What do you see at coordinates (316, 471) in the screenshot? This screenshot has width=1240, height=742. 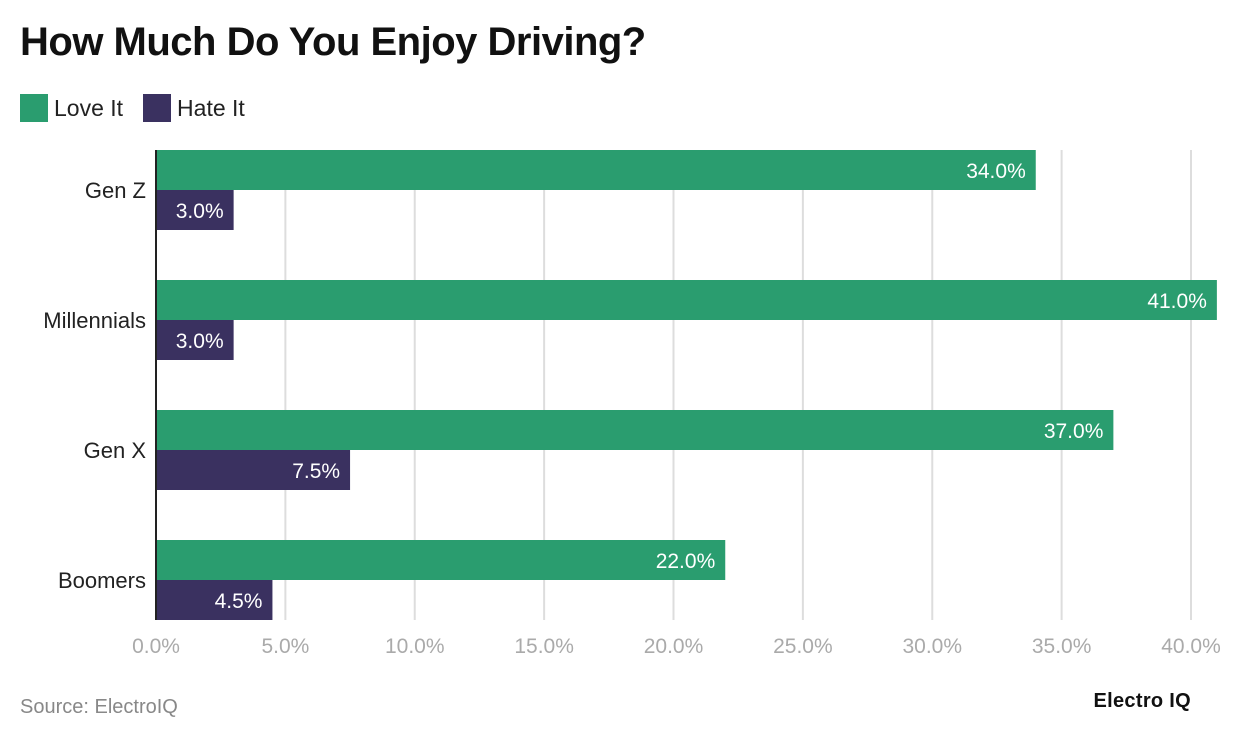 I see `data-label: 7.5%` at bounding box center [316, 471].